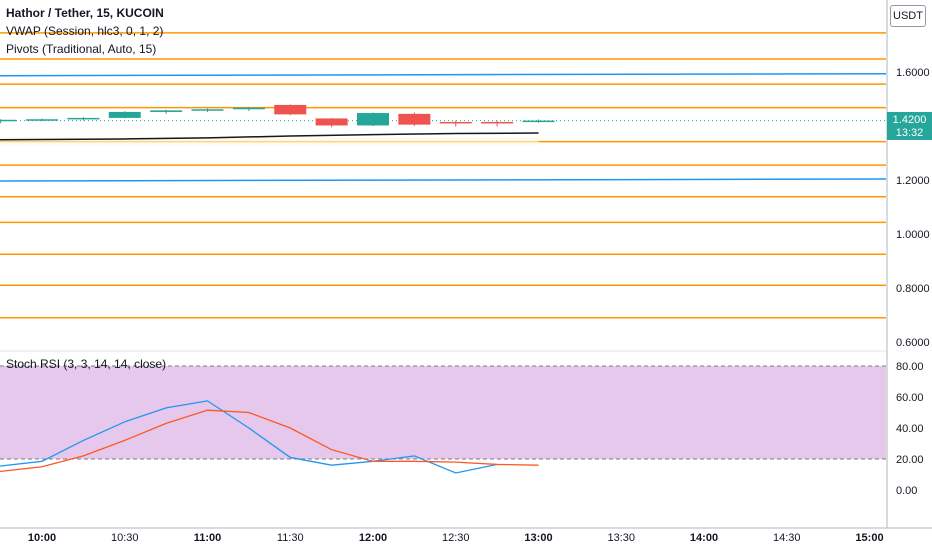 This screenshot has height=550, width=932. Describe the element at coordinates (538, 538) in the screenshot. I see `time-axis-tick: 13:00` at that location.